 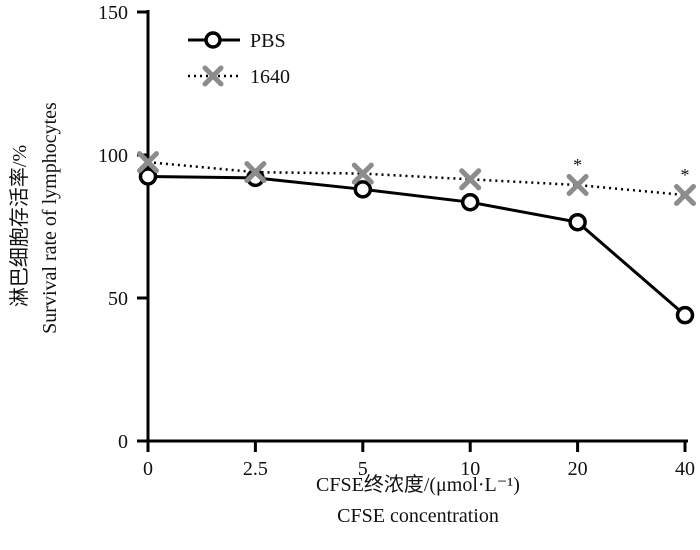 What do you see at coordinates (631, 170) in the screenshot?
I see `significance-annotations: **` at bounding box center [631, 170].